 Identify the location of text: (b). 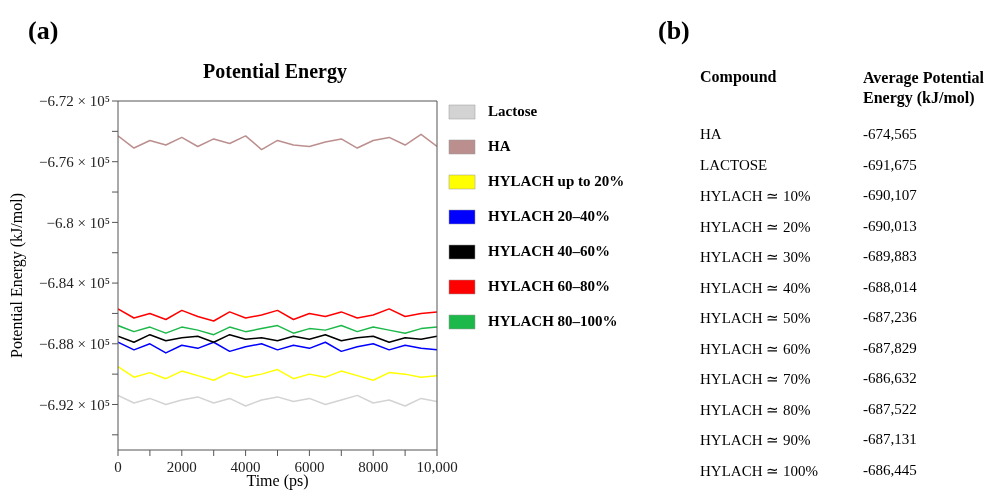
(674, 31).